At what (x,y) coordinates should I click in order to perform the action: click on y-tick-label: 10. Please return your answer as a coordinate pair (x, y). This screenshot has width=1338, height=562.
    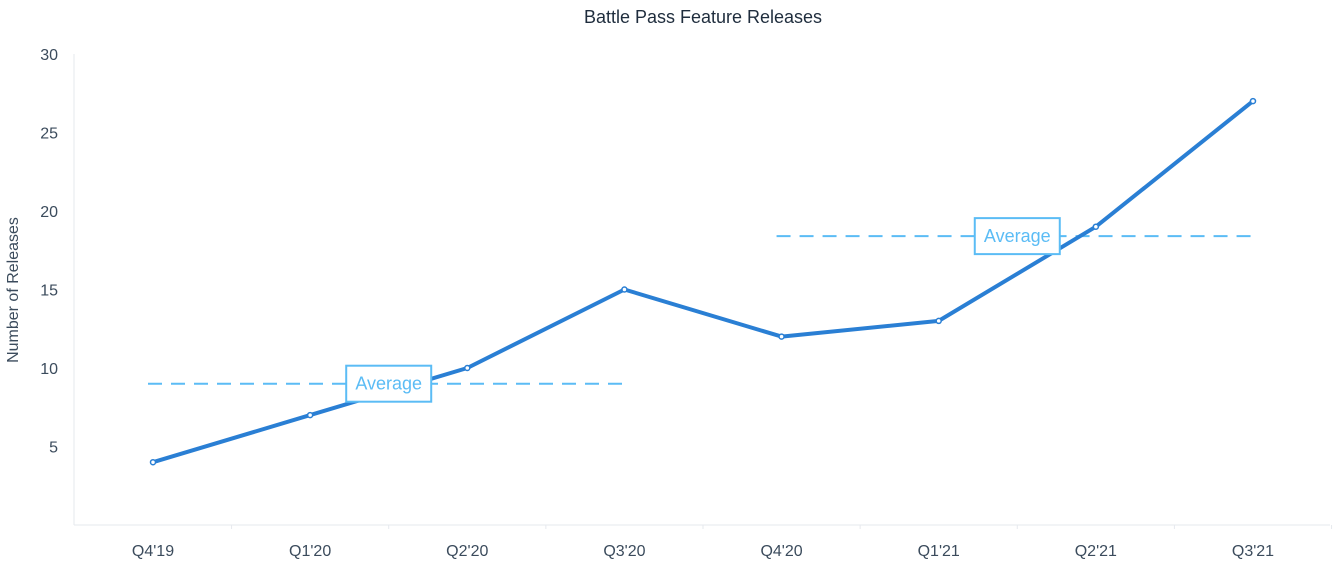
    Looking at the image, I should click on (49, 369).